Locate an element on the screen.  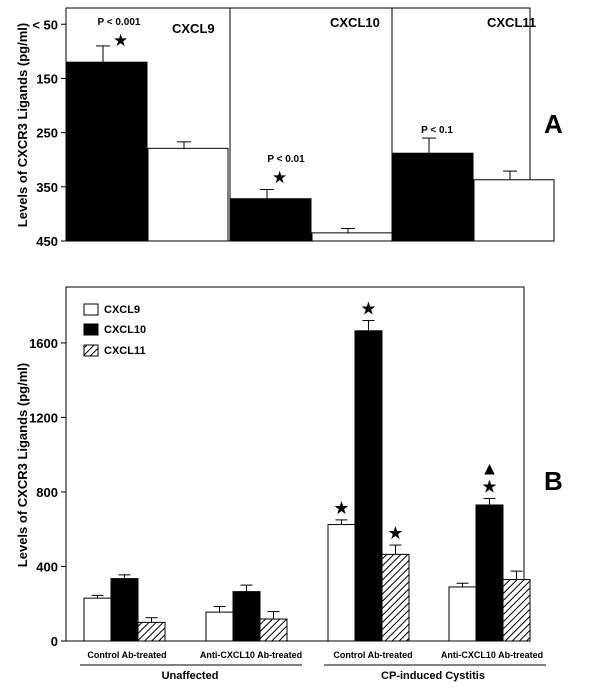
group-label-4: Anti-CXCL10 Ab-treated is located at coordinates (492, 655).